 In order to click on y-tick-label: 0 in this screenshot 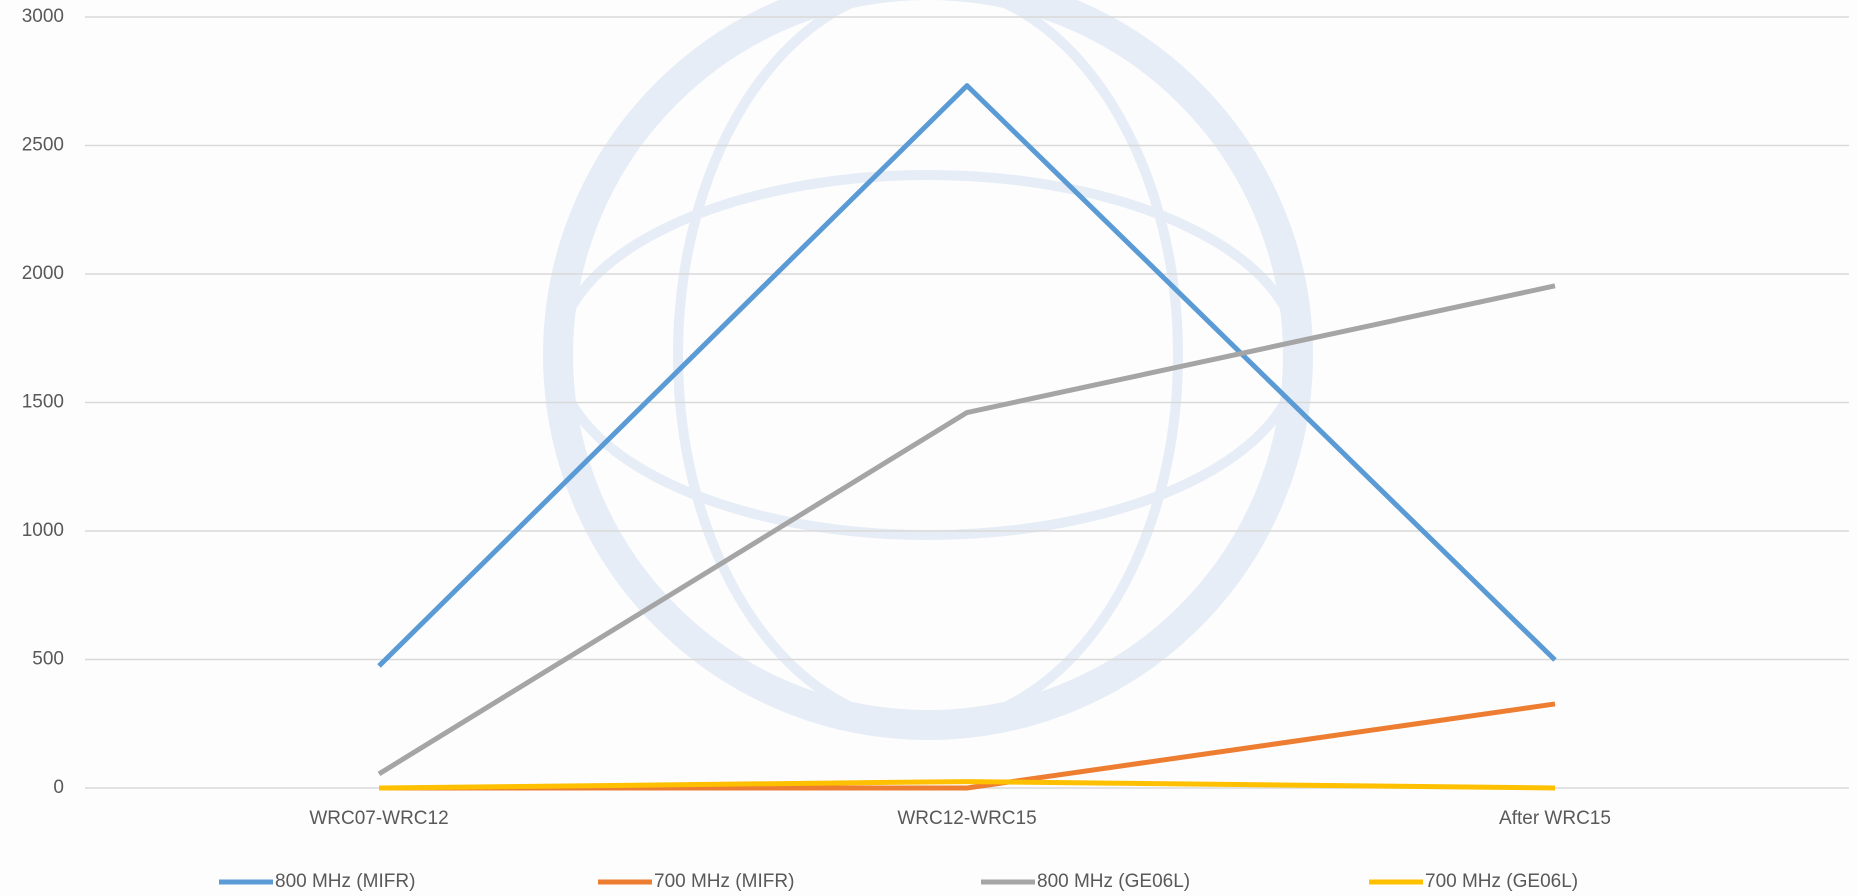, I will do `click(58, 787)`.